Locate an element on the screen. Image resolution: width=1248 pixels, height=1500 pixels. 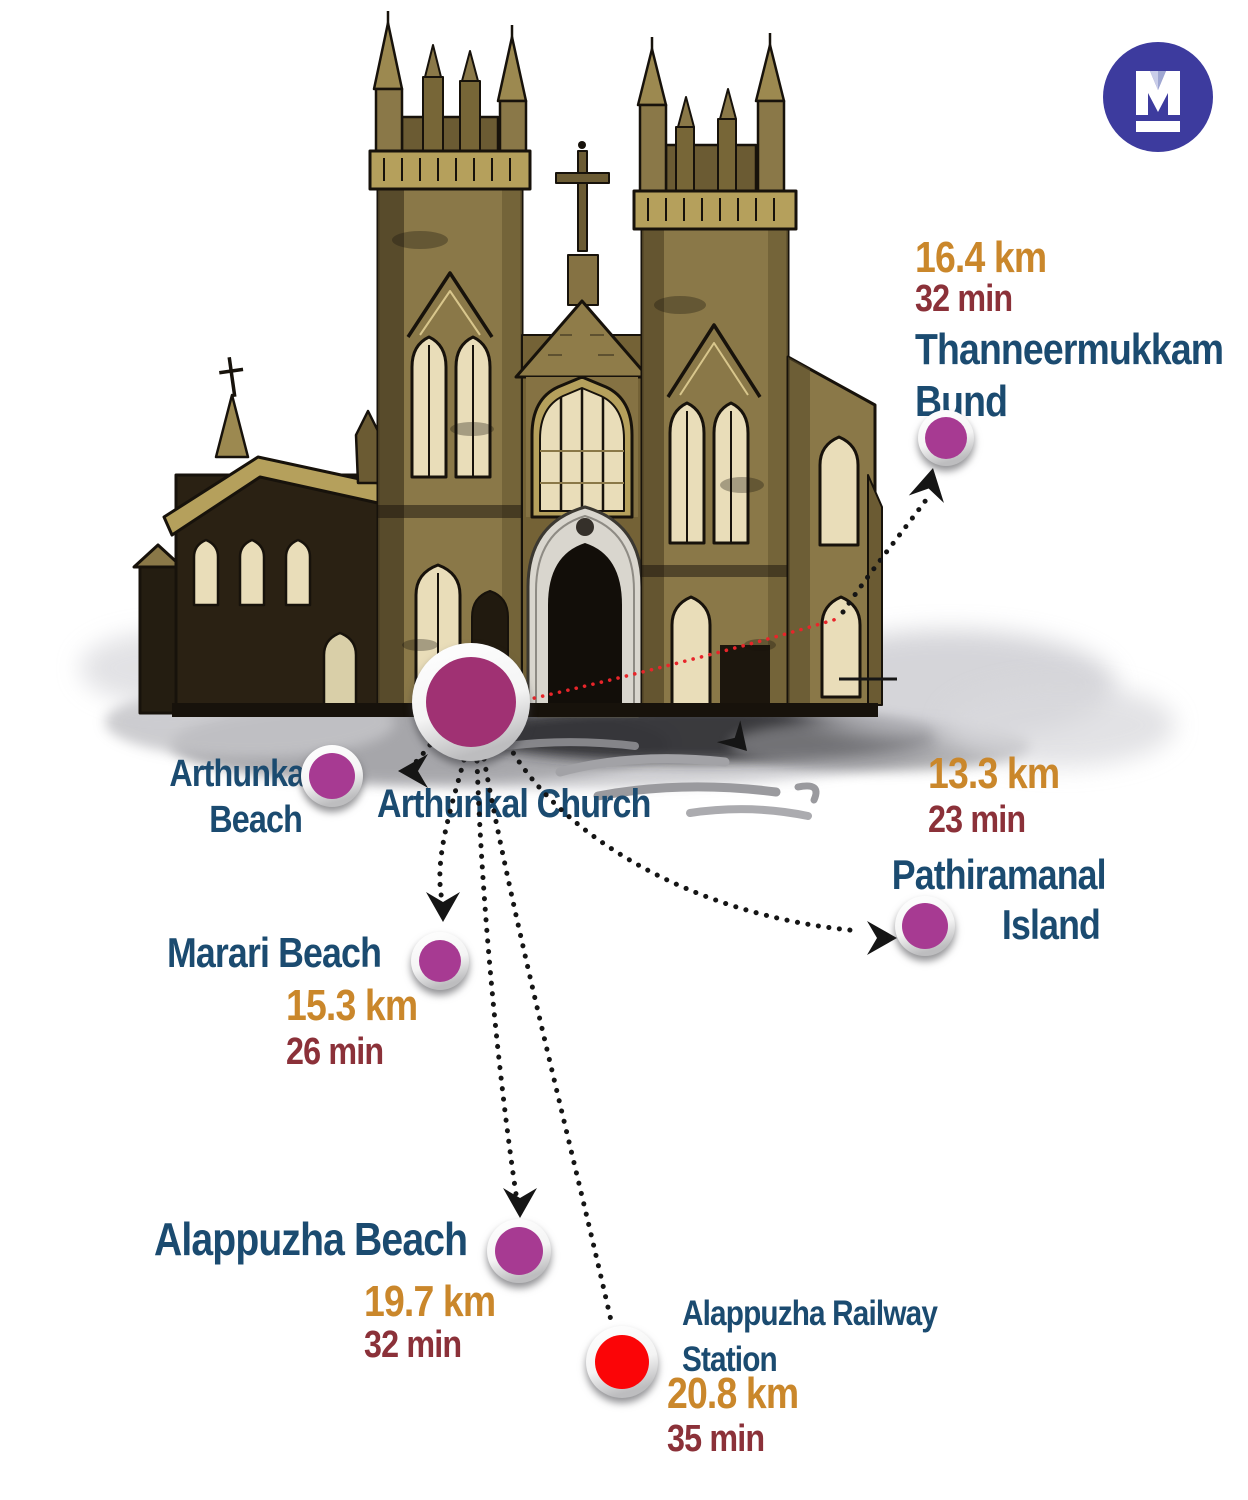
thanneermukkam-name: Thanneermukkam Bund is located at coordinates (1069, 376).